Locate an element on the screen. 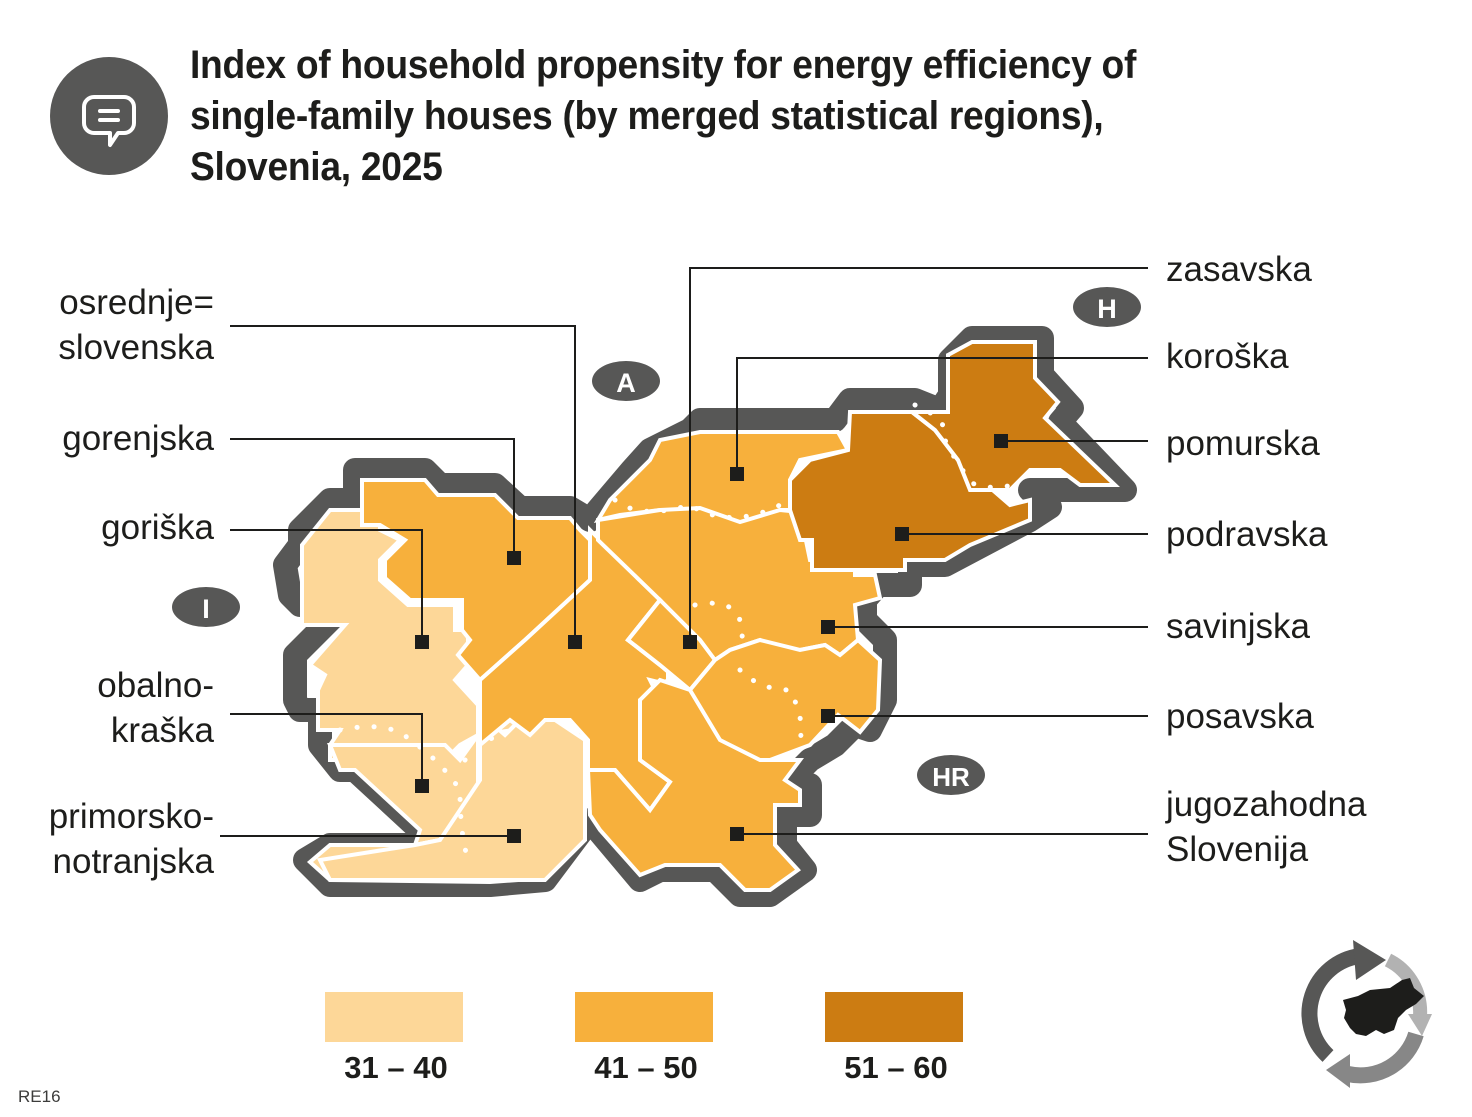 Image resolution: width=1472 pixels, height=1117 pixels. label-line: goriška is located at coordinates (157, 527).